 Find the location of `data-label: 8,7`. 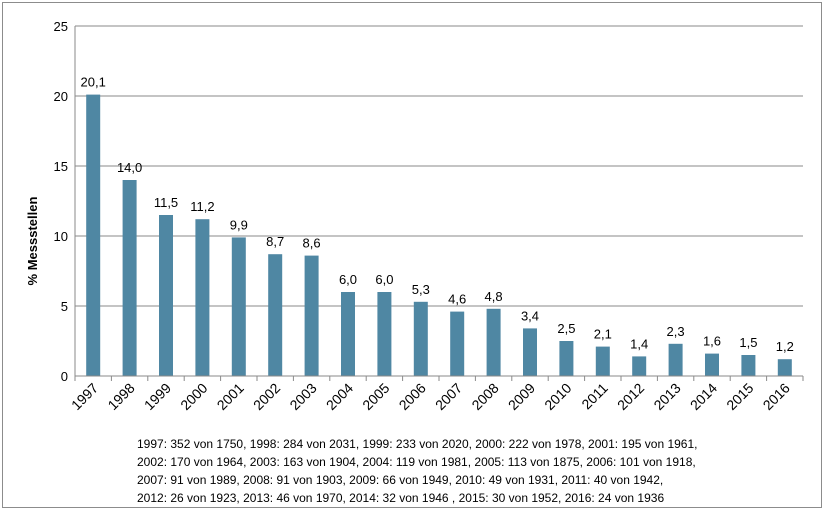

data-label: 8,7 is located at coordinates (275, 241).